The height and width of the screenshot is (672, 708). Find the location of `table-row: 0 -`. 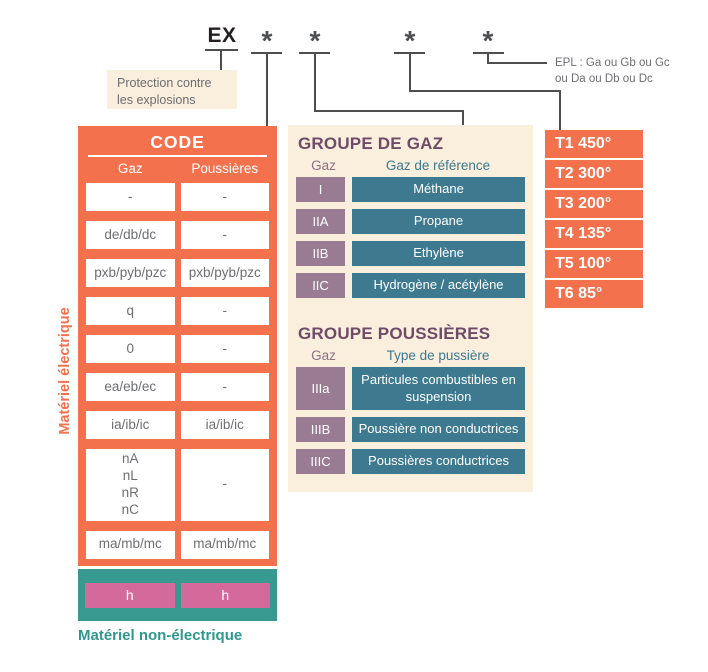

table-row: 0 - is located at coordinates (177, 349).